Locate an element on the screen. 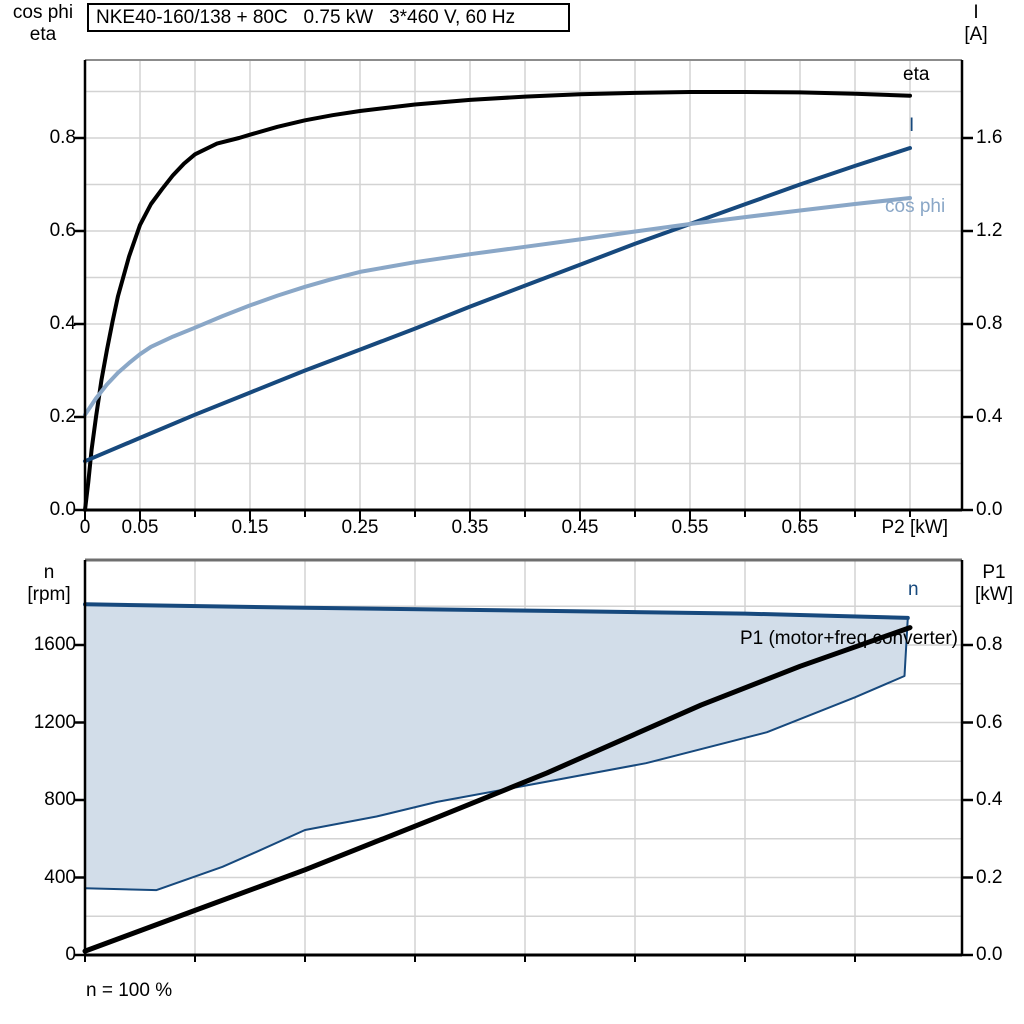 This screenshot has width=1024, height=1024. speed-curve-label: n is located at coordinates (913, 589).